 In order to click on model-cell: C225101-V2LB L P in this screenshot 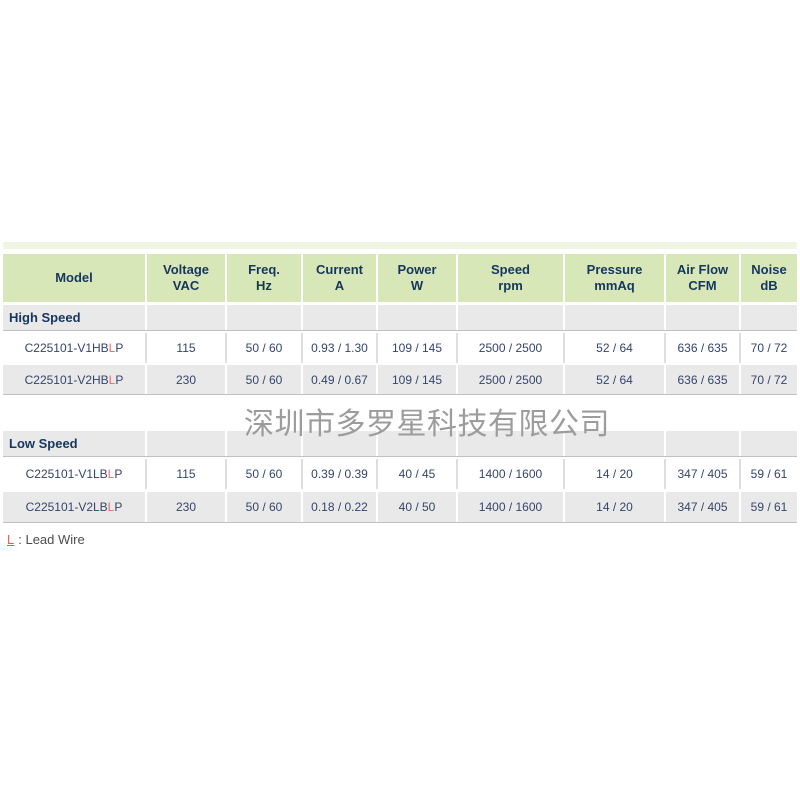, I will do `click(74, 507)`.